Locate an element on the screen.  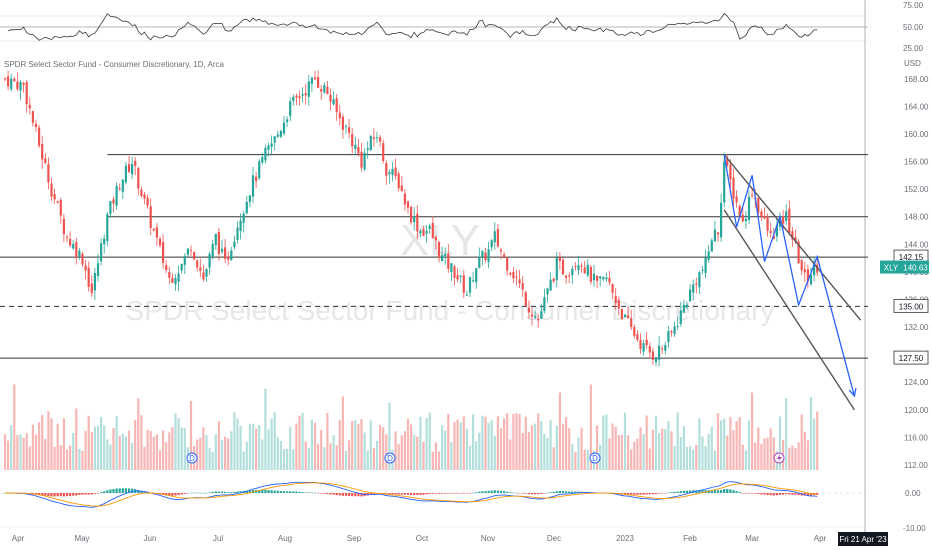
rsi-series-line is located at coordinates (412, 26).